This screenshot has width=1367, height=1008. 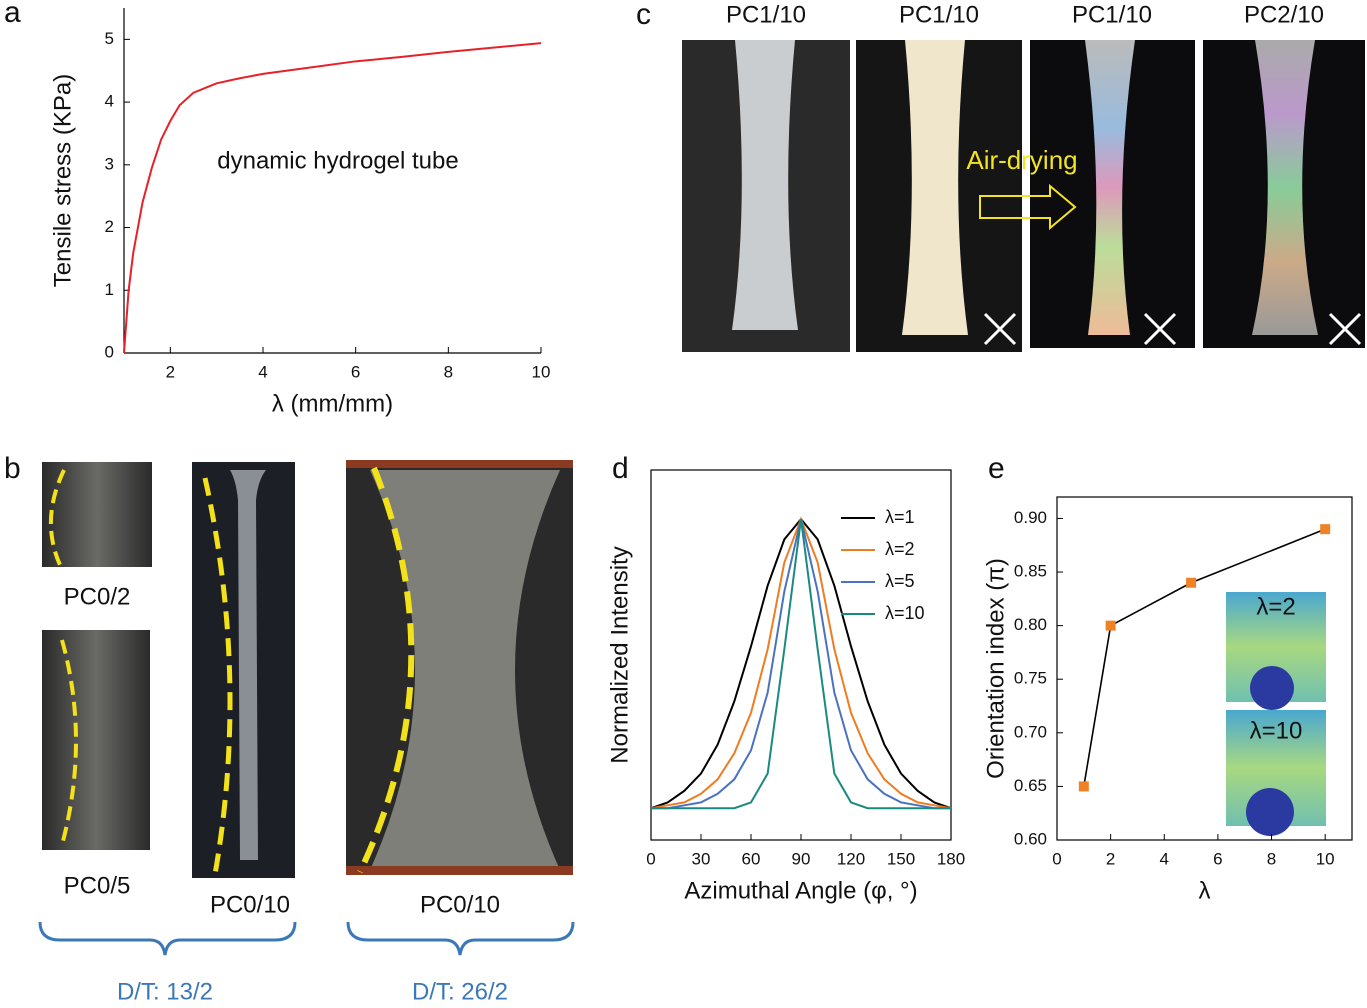 I want to click on y-tick-label: 2, so click(x=109, y=226).